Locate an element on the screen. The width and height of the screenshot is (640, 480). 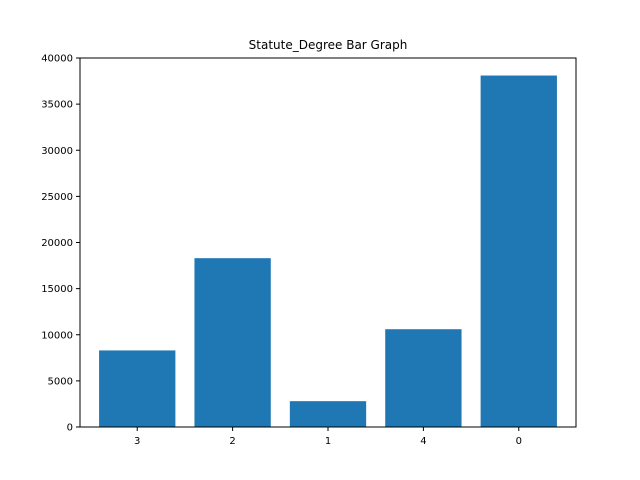
y-tick-label: 25000 is located at coordinates (57, 197).